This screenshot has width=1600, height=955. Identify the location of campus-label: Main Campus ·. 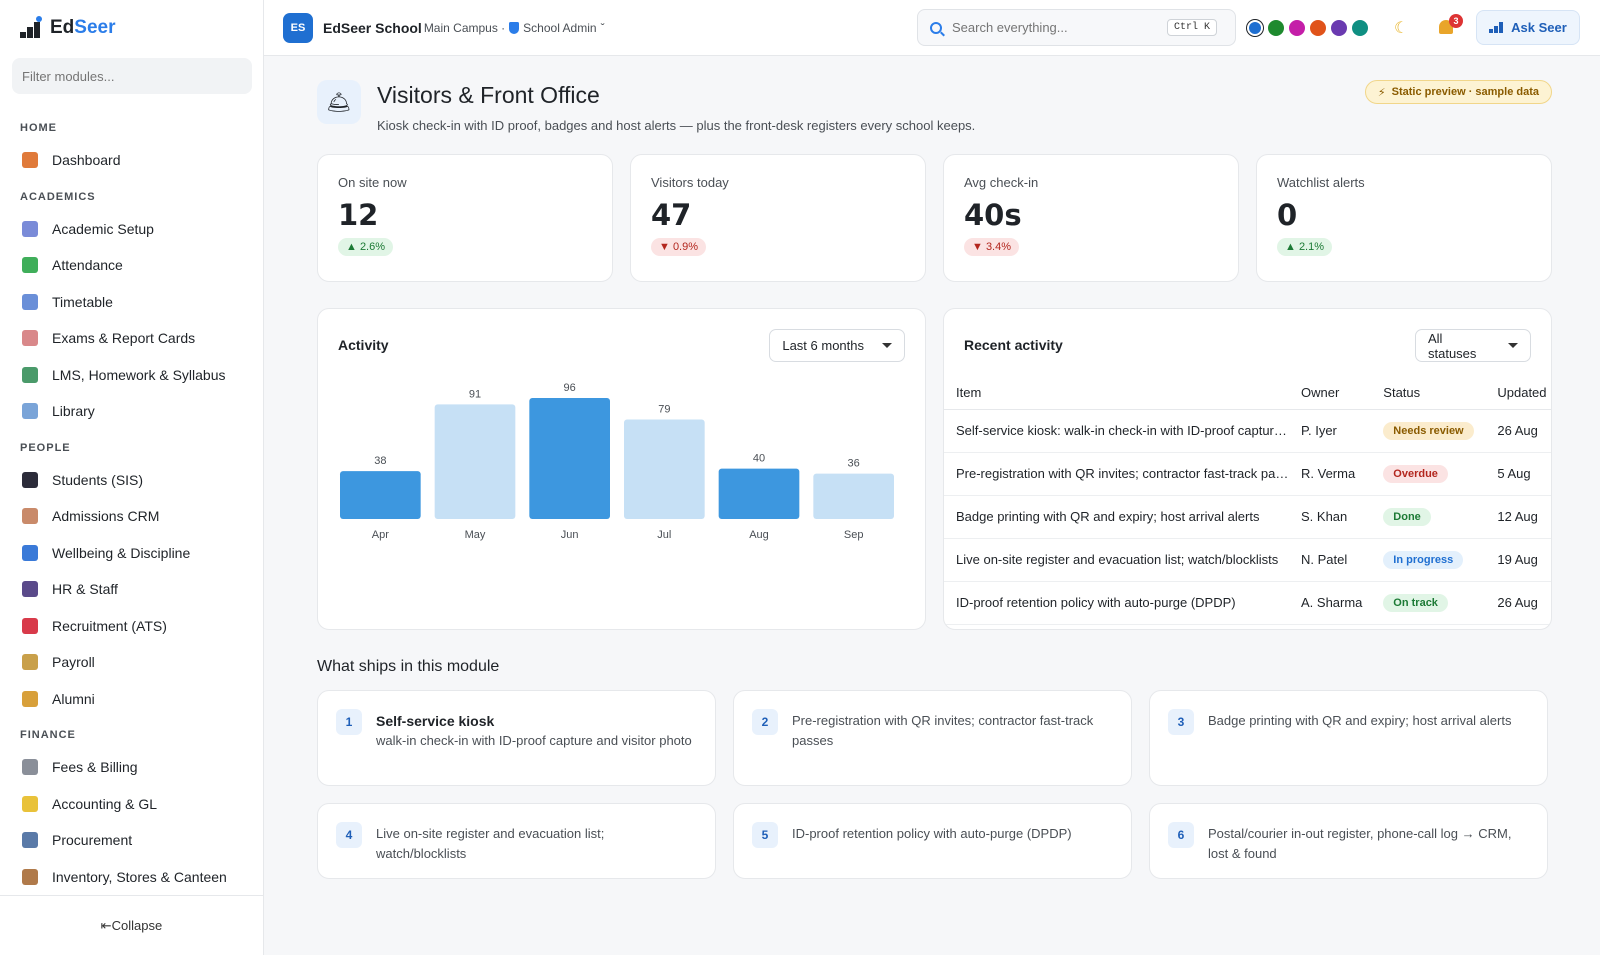
(464, 27).